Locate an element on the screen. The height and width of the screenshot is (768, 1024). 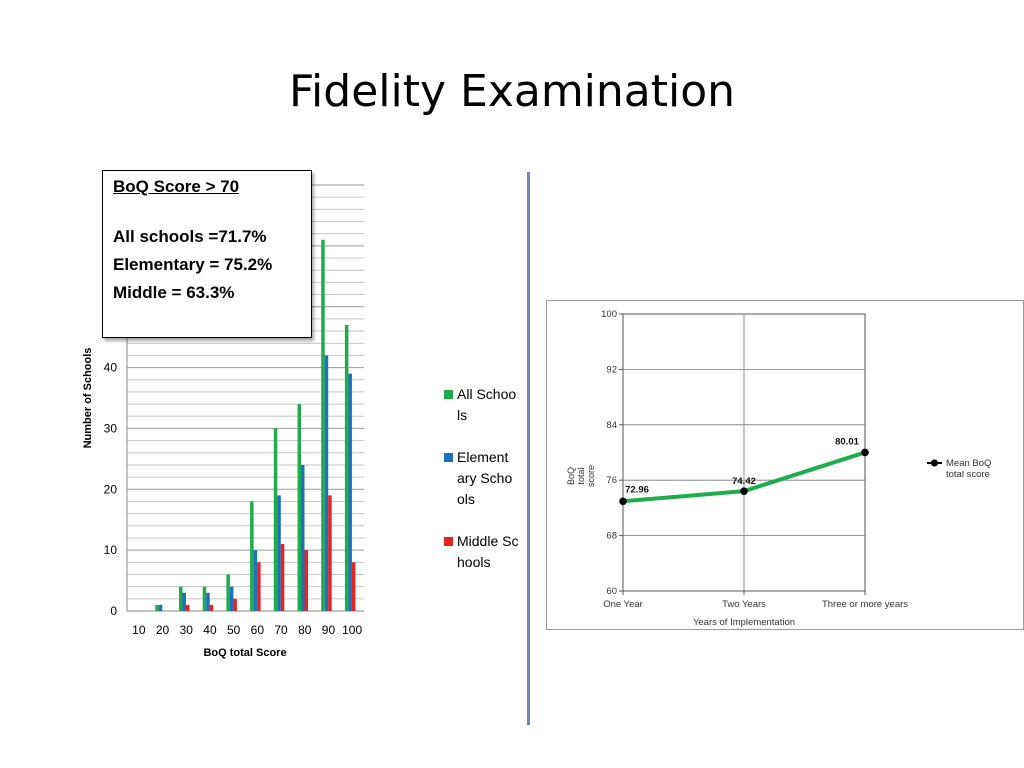
y-axis-label-word: score is located at coordinates (591, 476).